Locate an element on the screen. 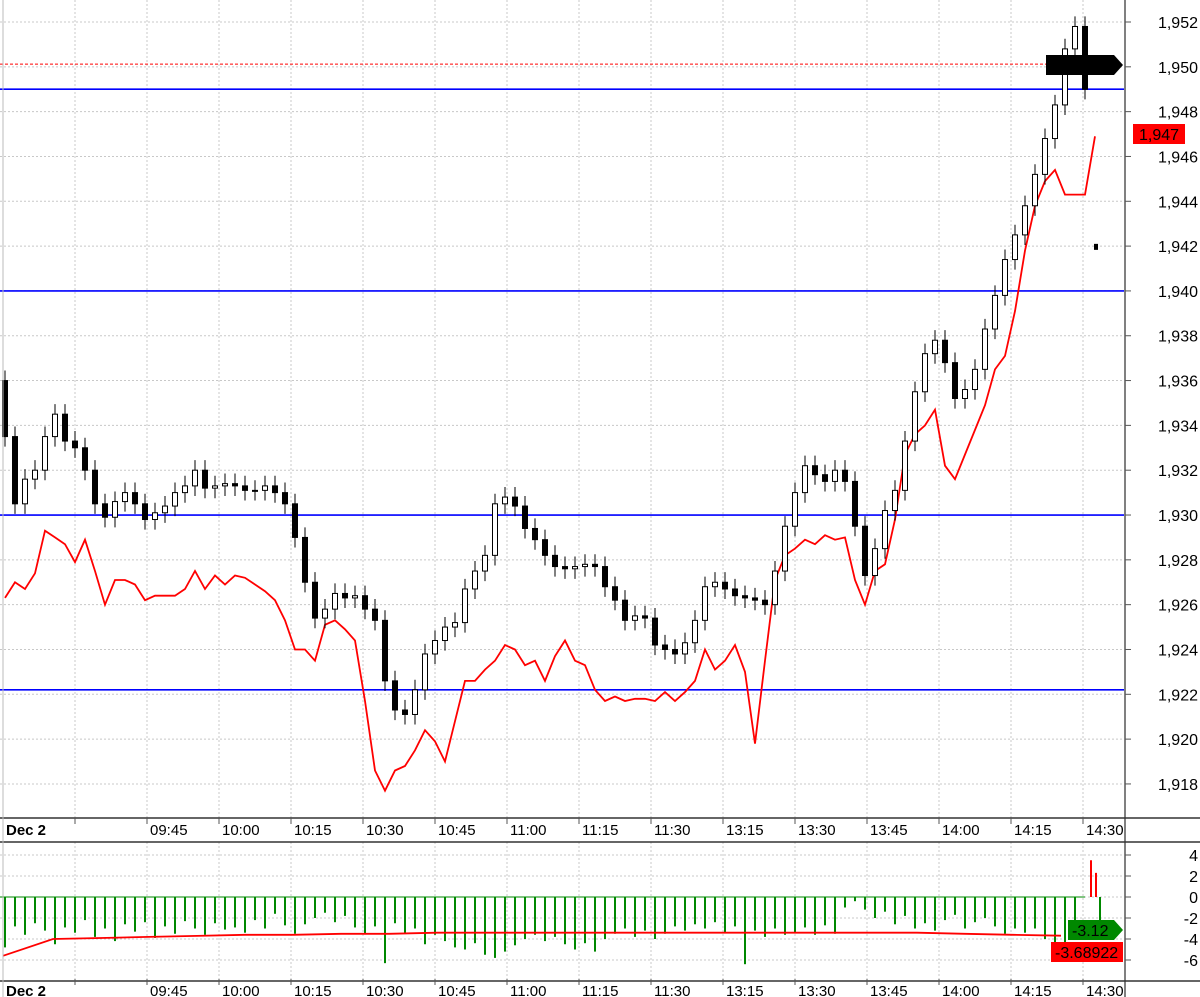  y-tick-label: 2 is located at coordinates (1193, 877).